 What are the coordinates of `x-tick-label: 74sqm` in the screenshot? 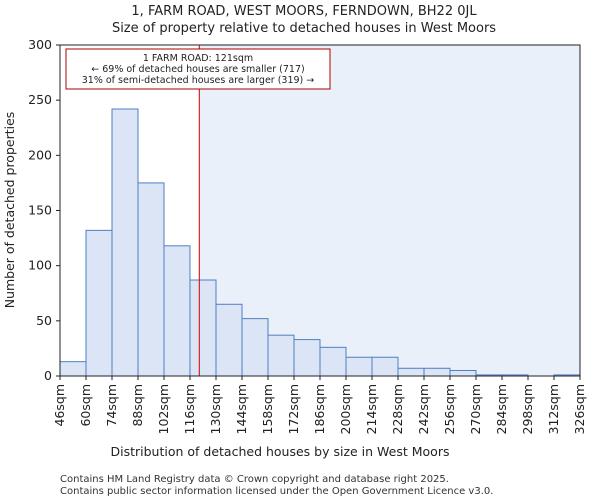 It's located at (111, 405).